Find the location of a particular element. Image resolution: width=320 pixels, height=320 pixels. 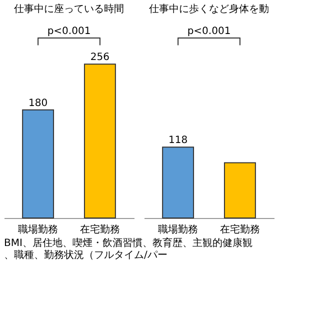

text: BMI、居住地、喫煙・飲酒習慣、教育歴、主観的健康観、職種、勤務状況（フルタイム/パー is located at coordinates (128, 249).